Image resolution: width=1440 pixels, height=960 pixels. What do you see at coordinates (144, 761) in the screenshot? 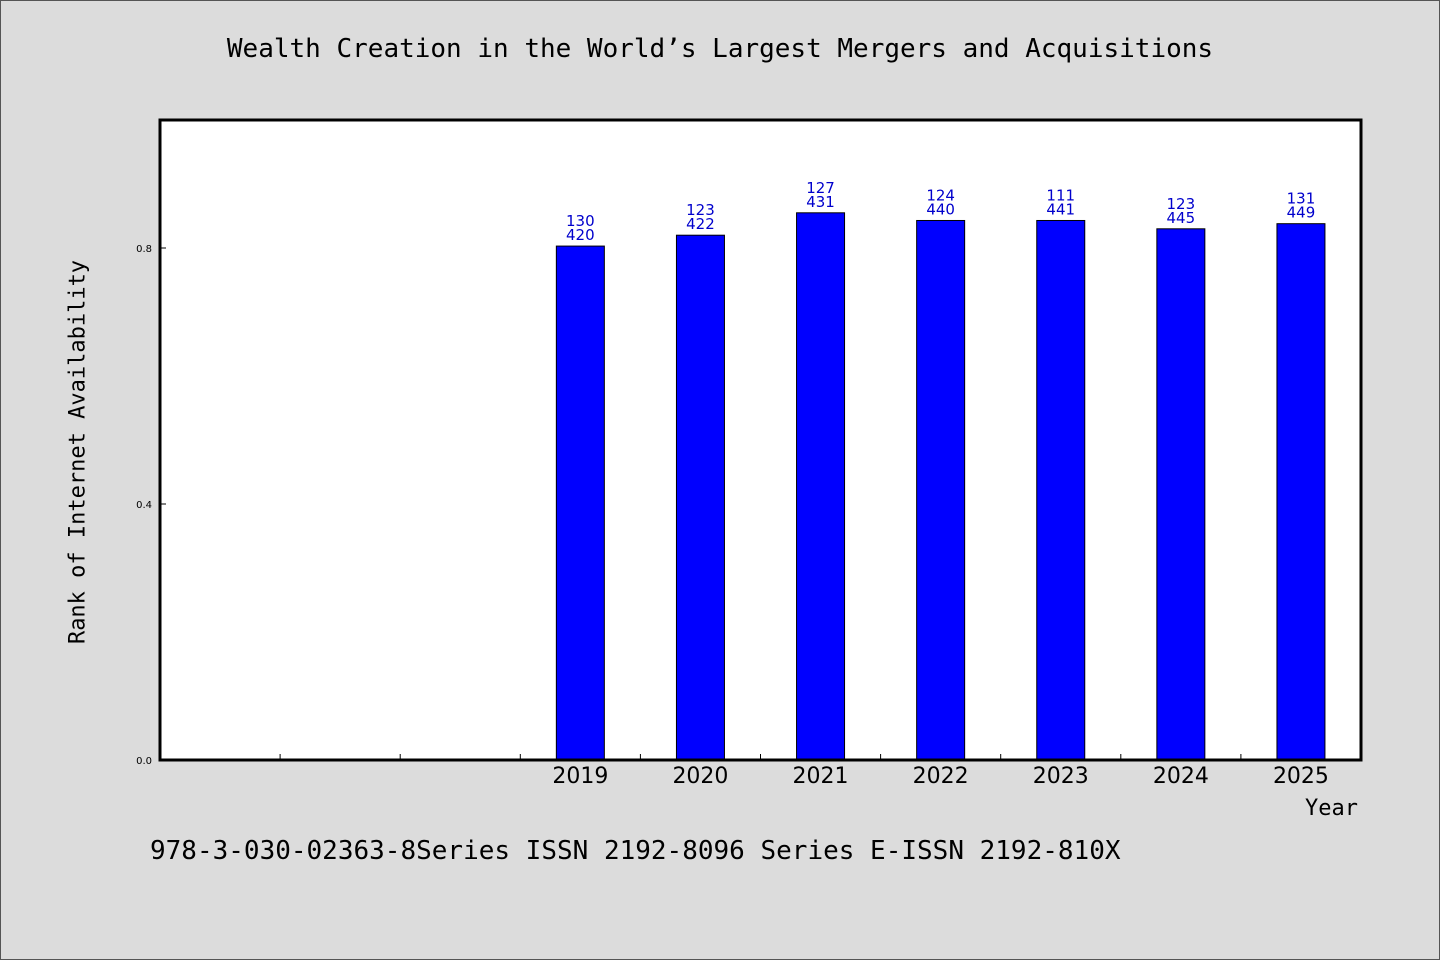
I see `y-tick-label: 0.0` at bounding box center [144, 761].